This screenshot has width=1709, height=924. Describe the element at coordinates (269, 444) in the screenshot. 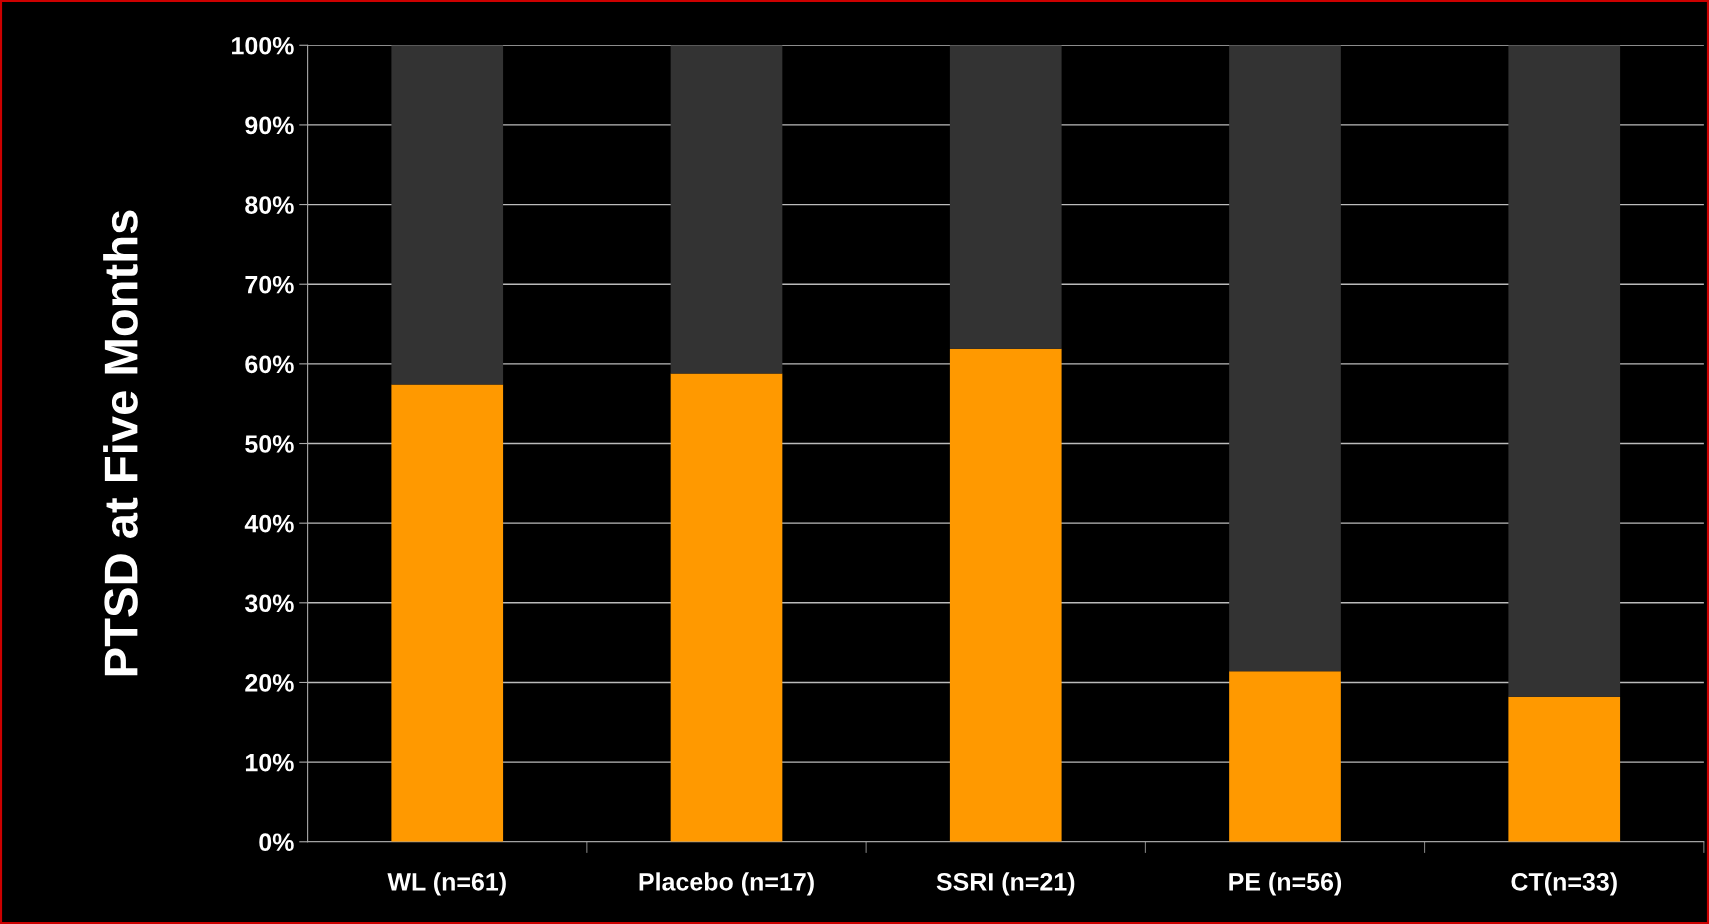

I see `y-tick-label: 50%` at that location.